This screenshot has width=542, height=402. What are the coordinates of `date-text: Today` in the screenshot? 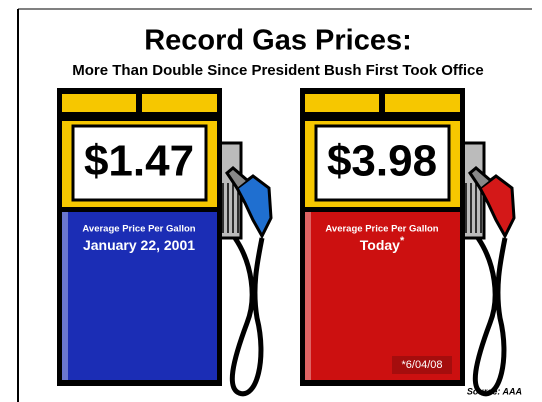 It's located at (380, 245).